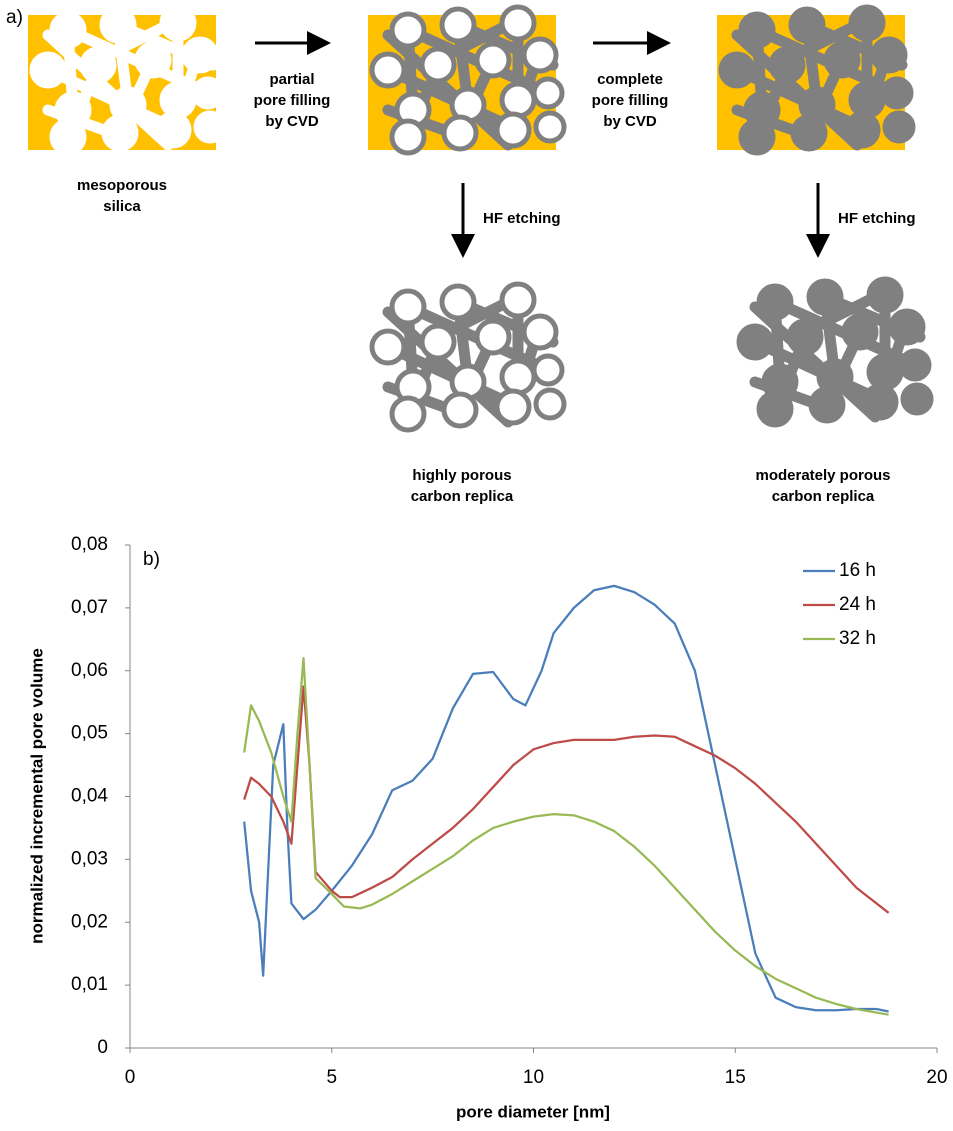  I want to click on y-tick-label: 0,08, so click(89, 544).